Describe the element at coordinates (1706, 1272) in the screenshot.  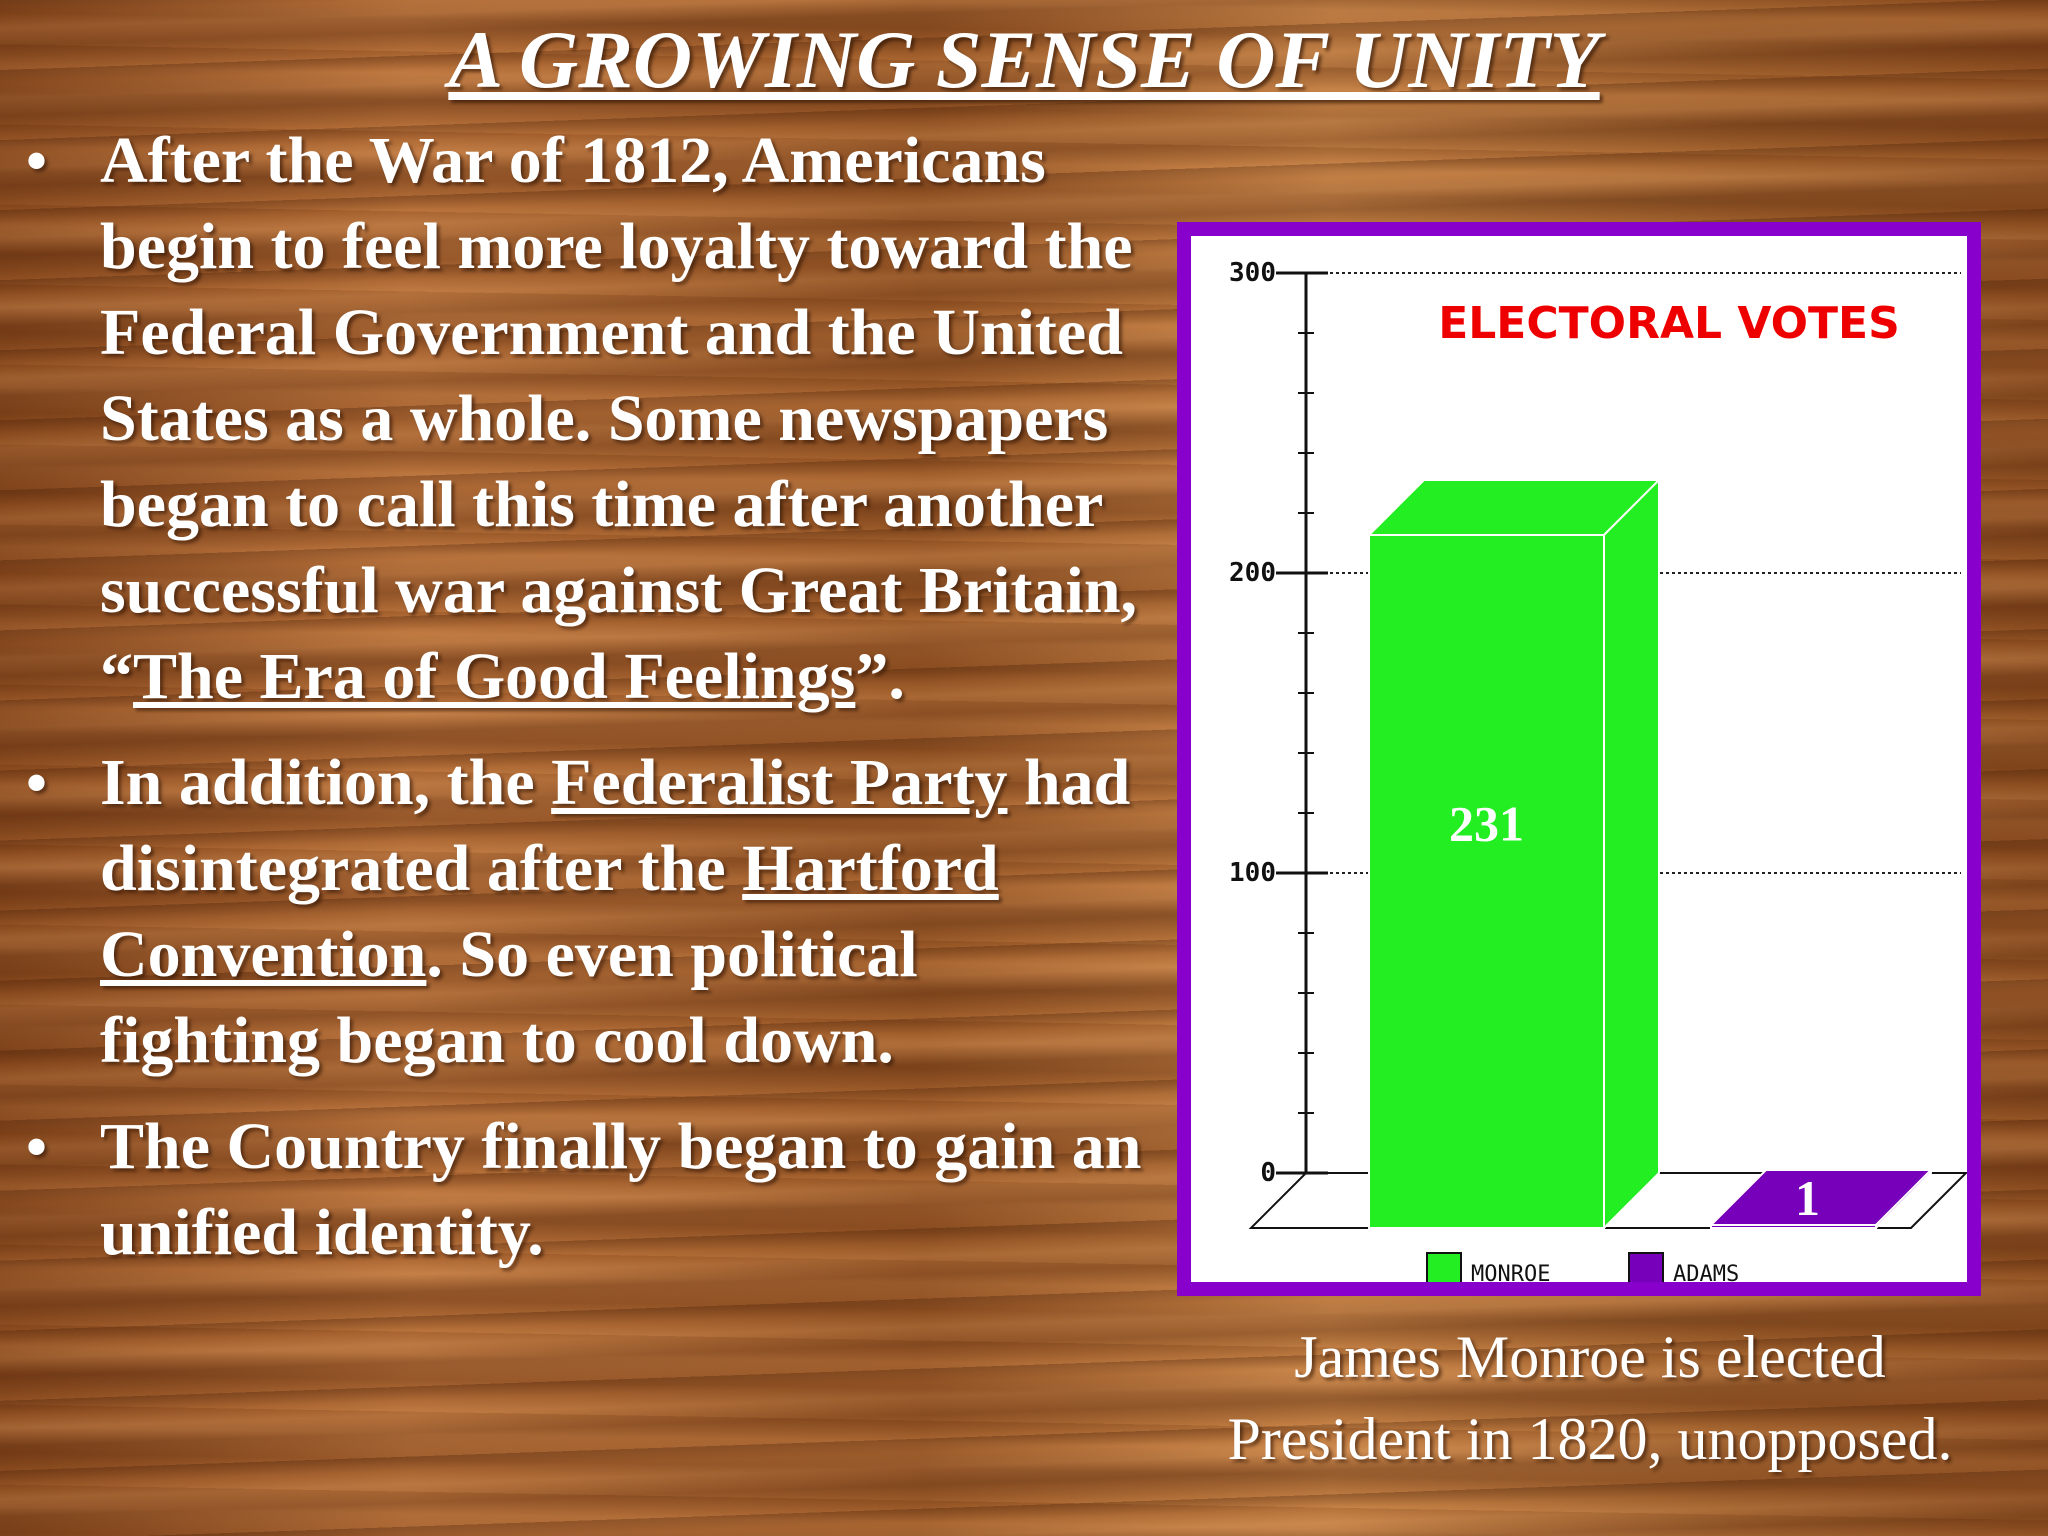
I see `legend-label-adams: ADAMS` at that location.